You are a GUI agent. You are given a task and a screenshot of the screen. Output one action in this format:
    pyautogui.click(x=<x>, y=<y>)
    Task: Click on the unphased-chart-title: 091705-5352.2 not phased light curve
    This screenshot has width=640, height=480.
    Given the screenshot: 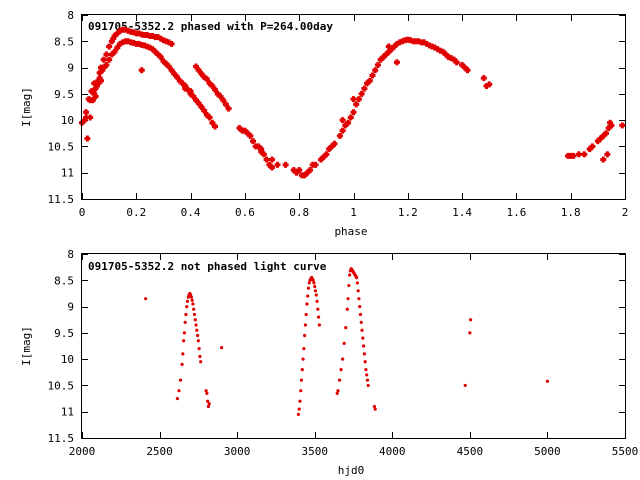 What is the action you would take?
    pyautogui.click(x=207, y=266)
    